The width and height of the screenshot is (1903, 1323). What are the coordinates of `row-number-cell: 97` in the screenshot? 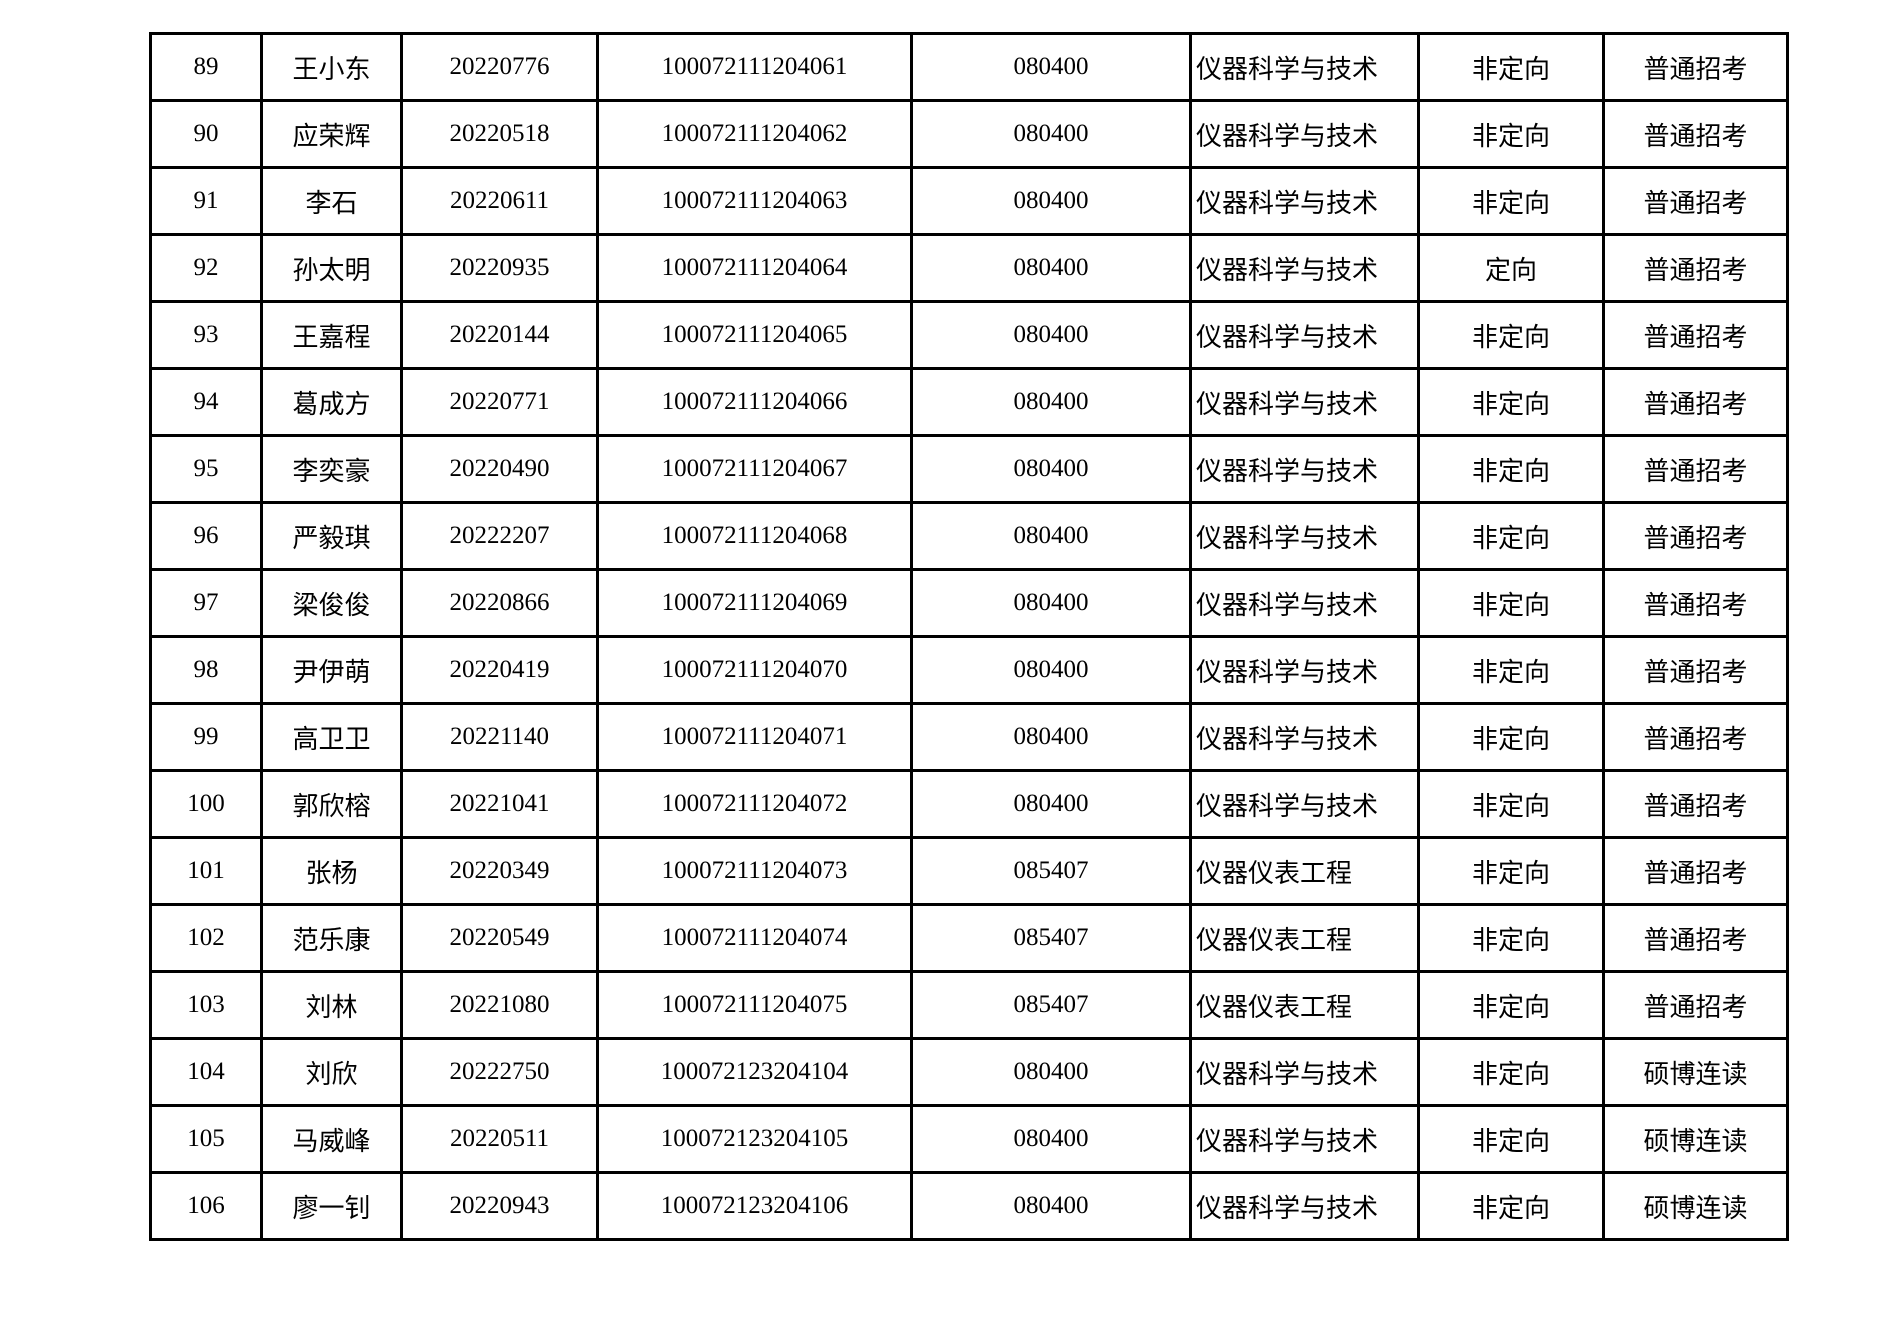 It's located at (206, 603).